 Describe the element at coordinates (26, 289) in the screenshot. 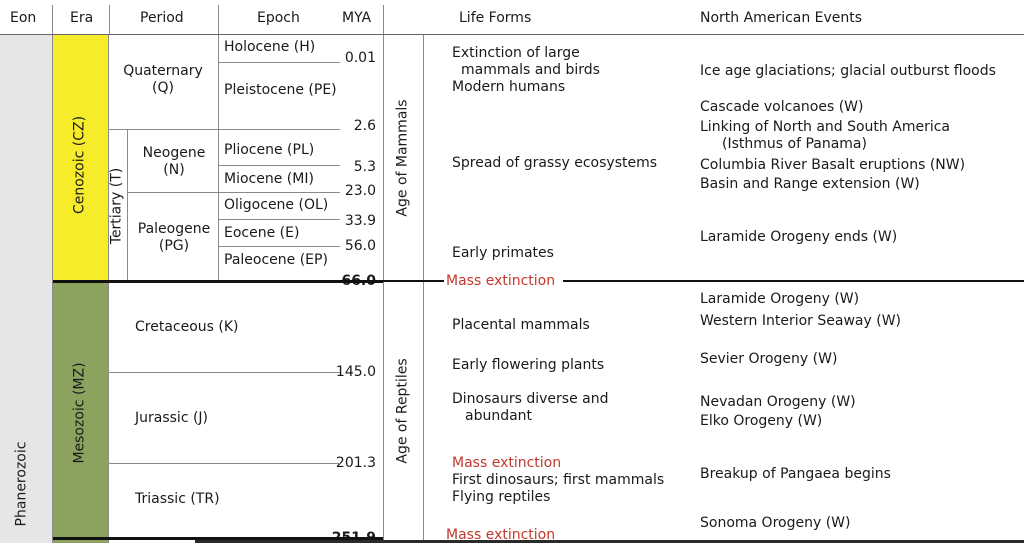

I see `eon-band` at that location.